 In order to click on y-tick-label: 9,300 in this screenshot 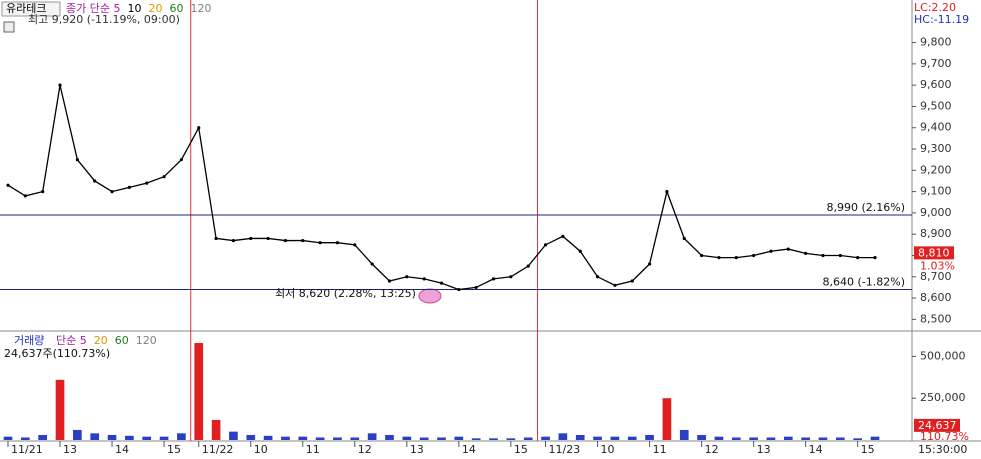, I will do `click(936, 148)`.